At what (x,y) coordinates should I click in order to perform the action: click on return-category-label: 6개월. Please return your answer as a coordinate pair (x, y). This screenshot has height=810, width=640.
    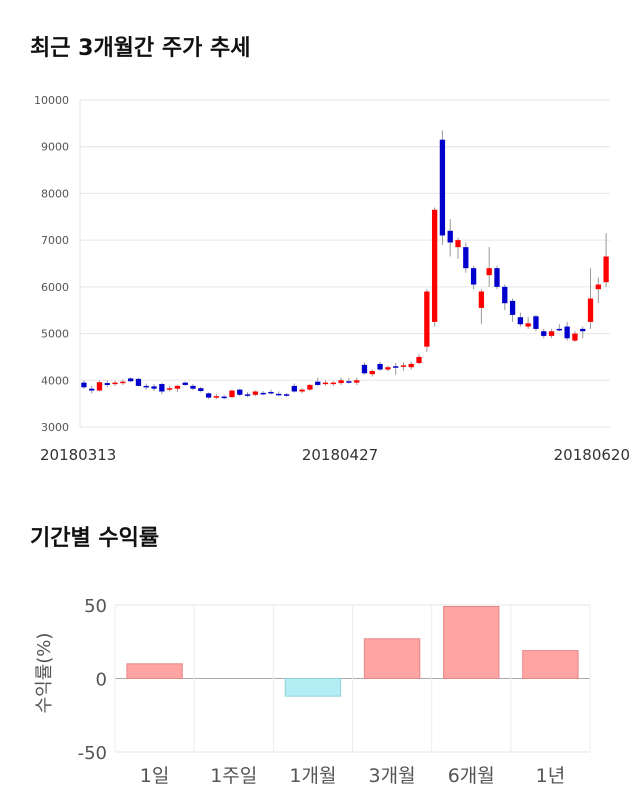
    Looking at the image, I should click on (471, 776).